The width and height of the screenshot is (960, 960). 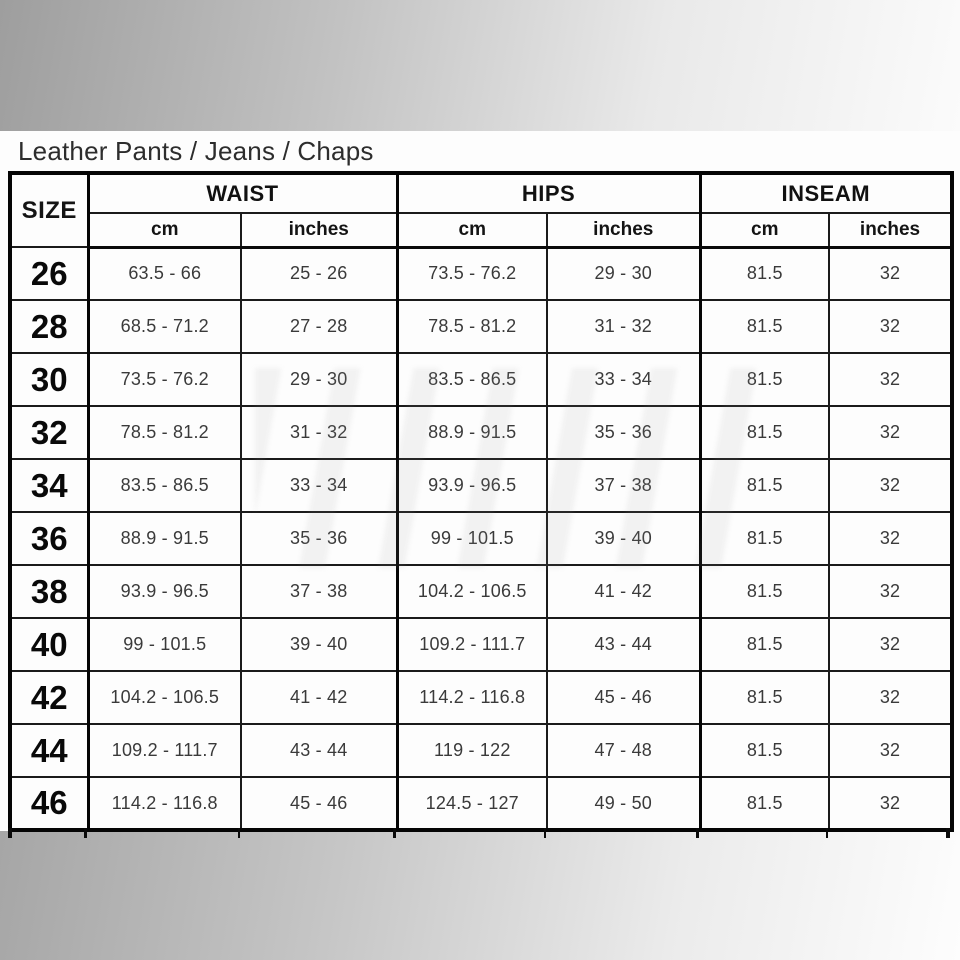 I want to click on bottom-gradient-band, so click(x=480, y=895).